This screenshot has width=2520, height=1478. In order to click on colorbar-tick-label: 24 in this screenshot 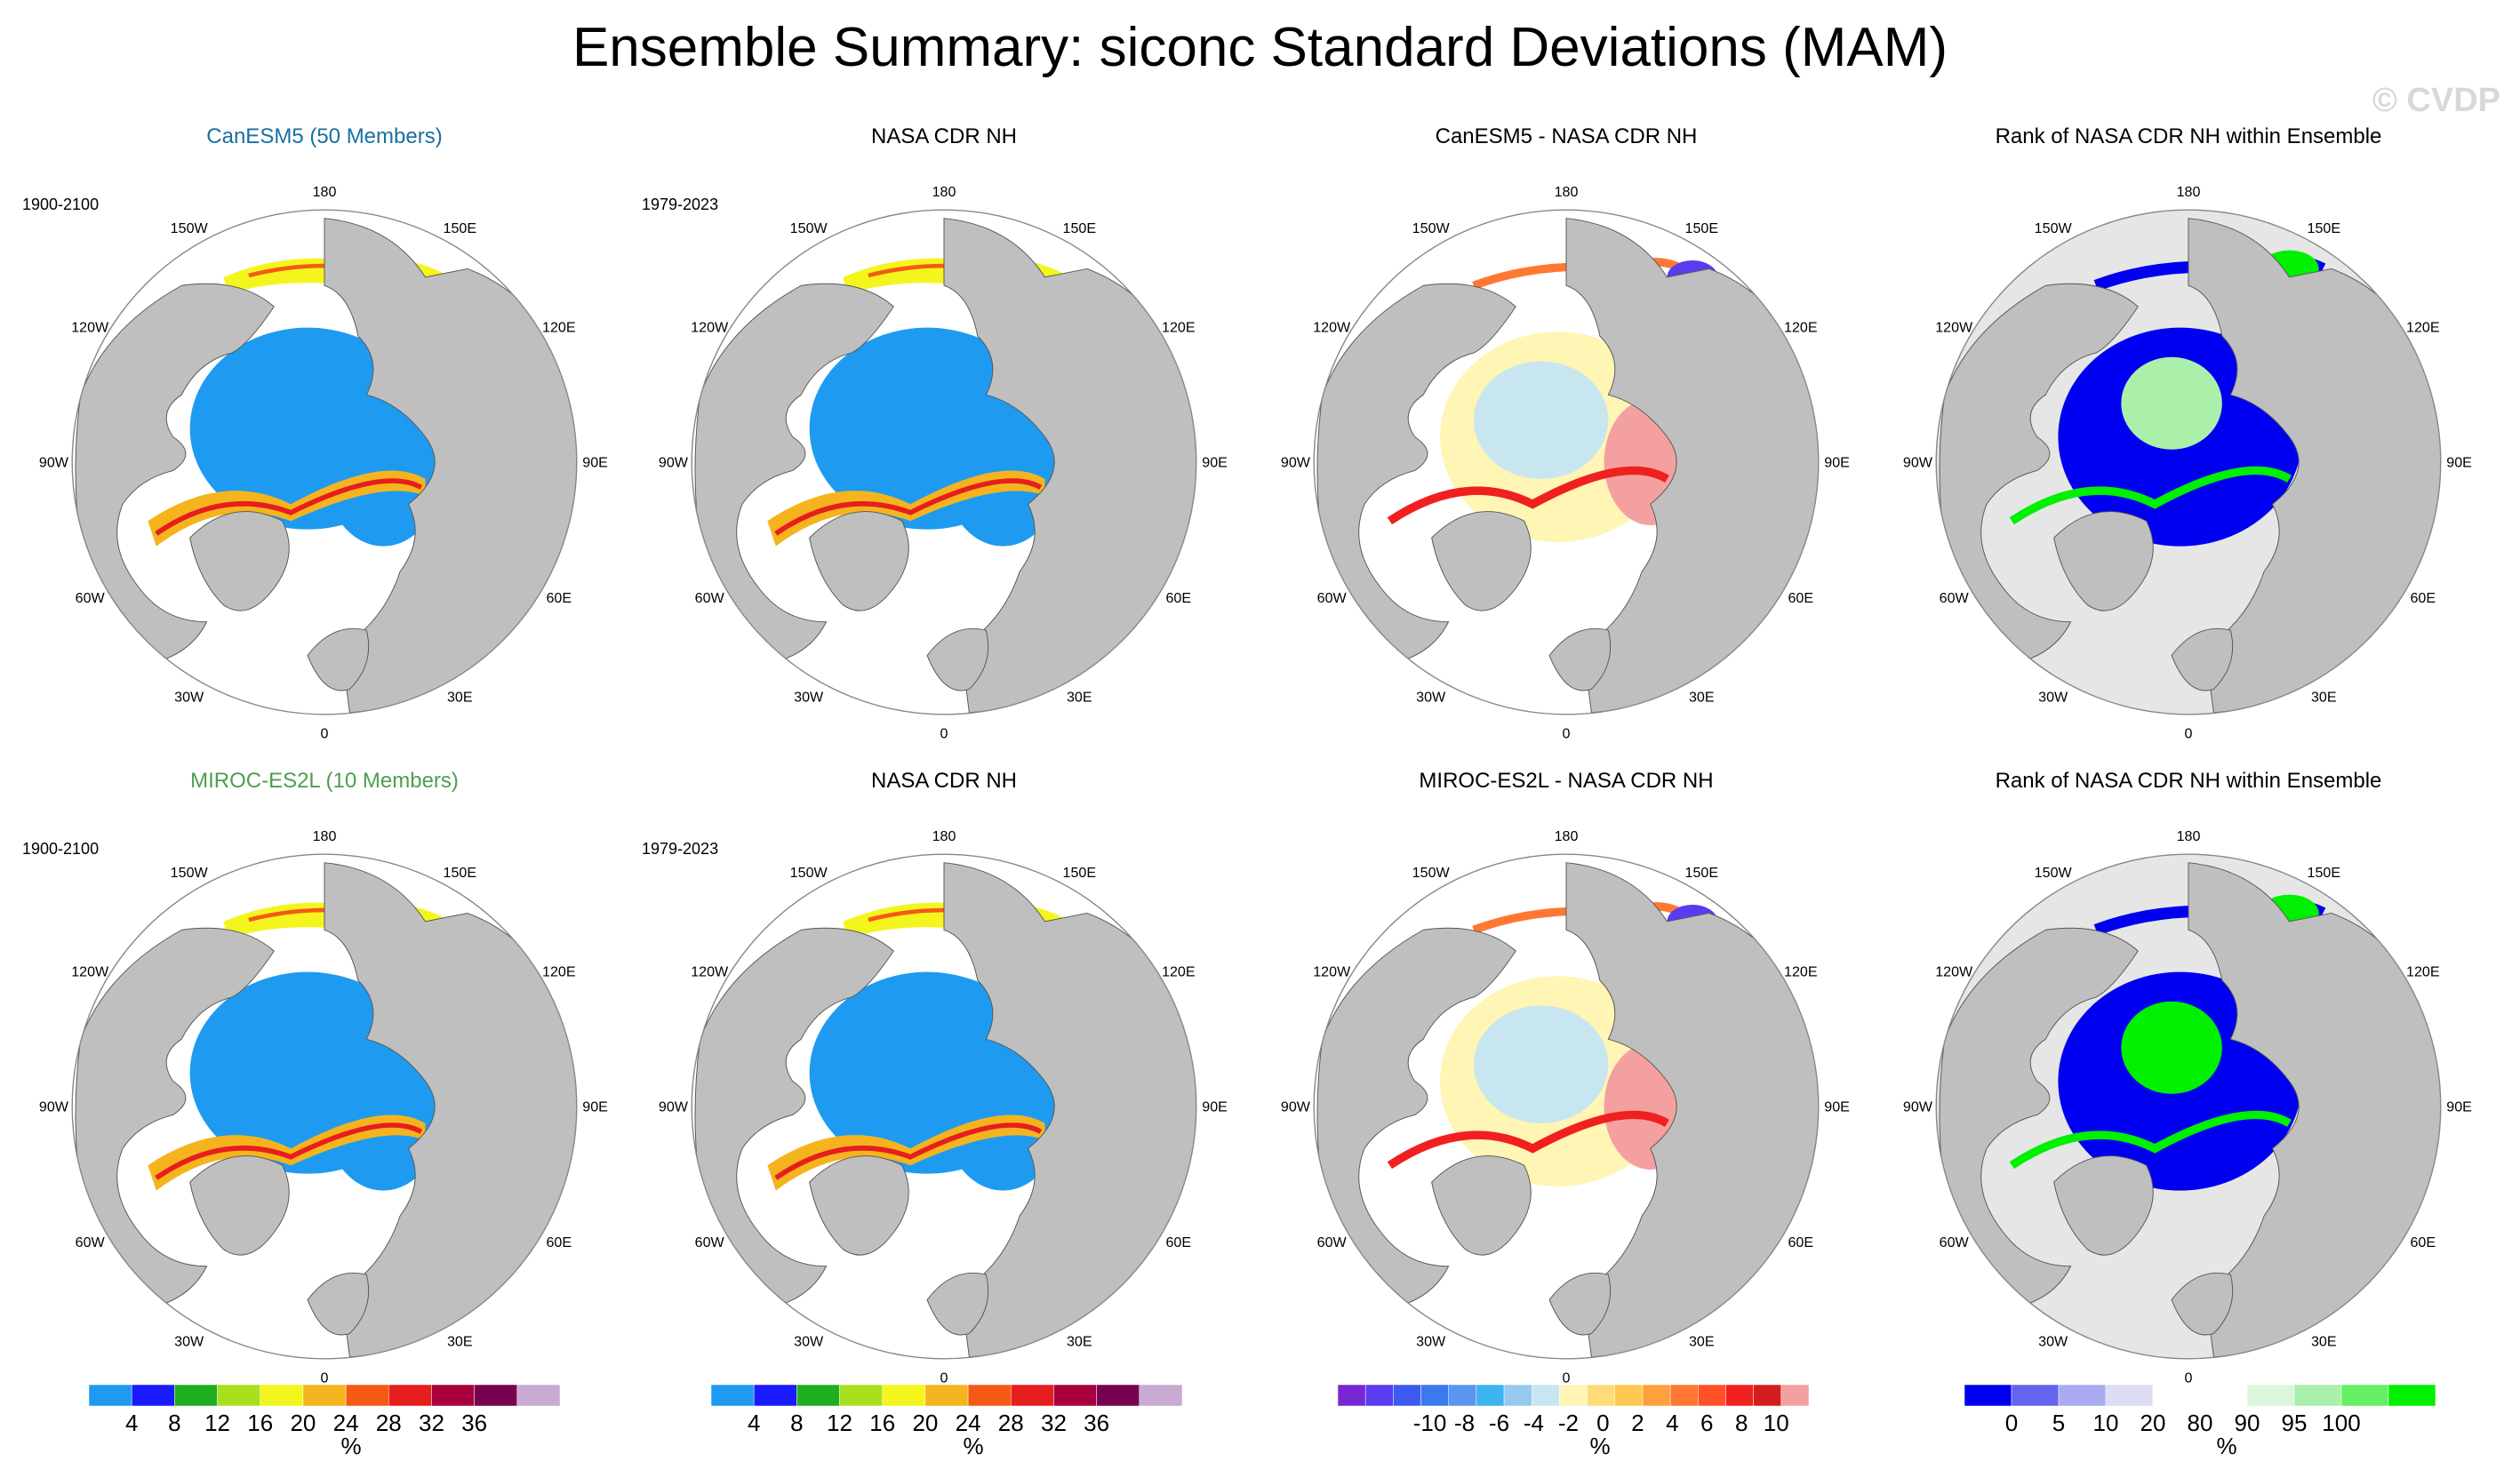, I will do `click(968, 1423)`.